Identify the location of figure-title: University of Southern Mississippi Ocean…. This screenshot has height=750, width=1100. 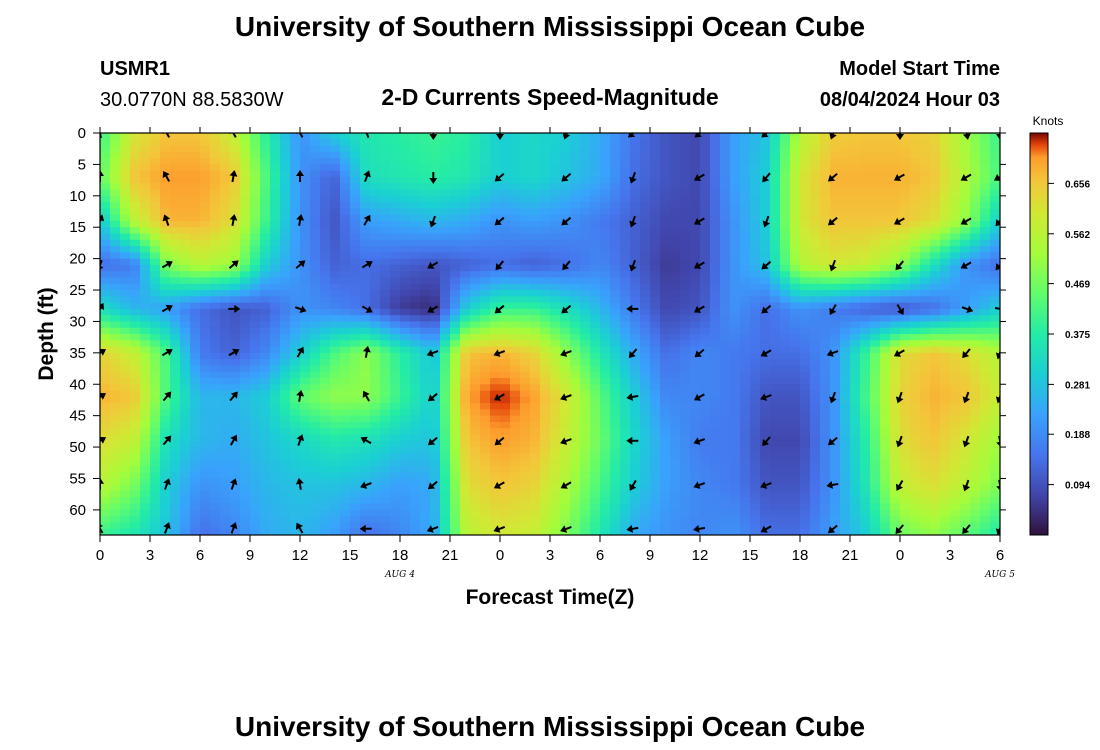
(550, 26).